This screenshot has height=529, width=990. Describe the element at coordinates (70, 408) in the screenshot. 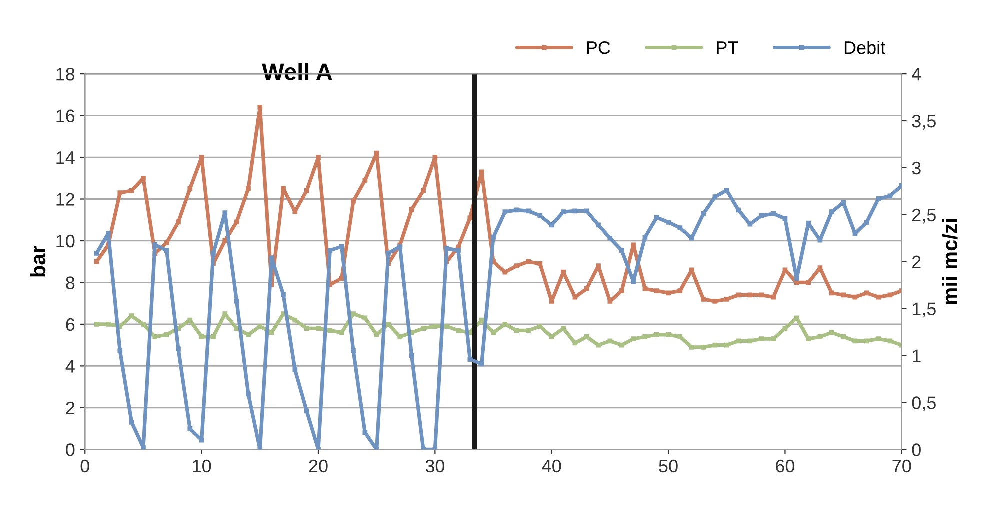

I see `y-tick-label: 2` at that location.